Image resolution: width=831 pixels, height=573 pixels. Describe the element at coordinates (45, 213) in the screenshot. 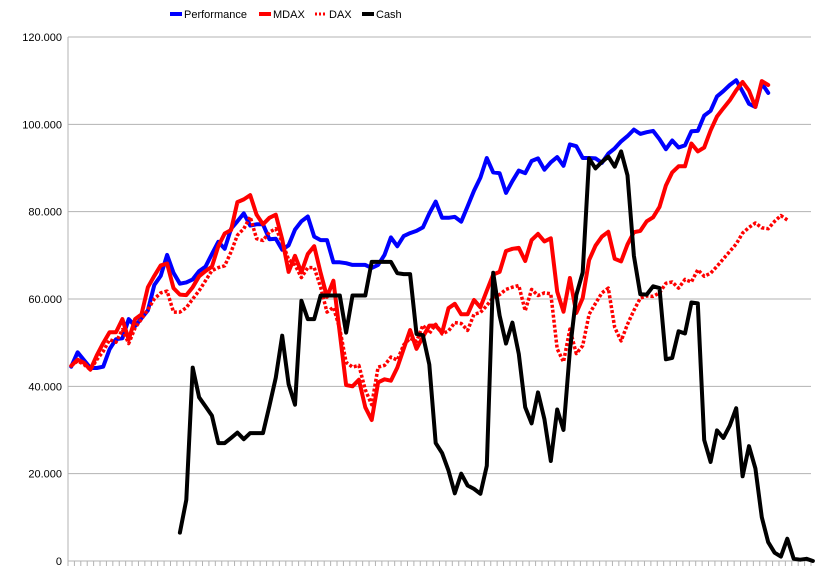

I see `y-tick-label: 80.000` at that location.